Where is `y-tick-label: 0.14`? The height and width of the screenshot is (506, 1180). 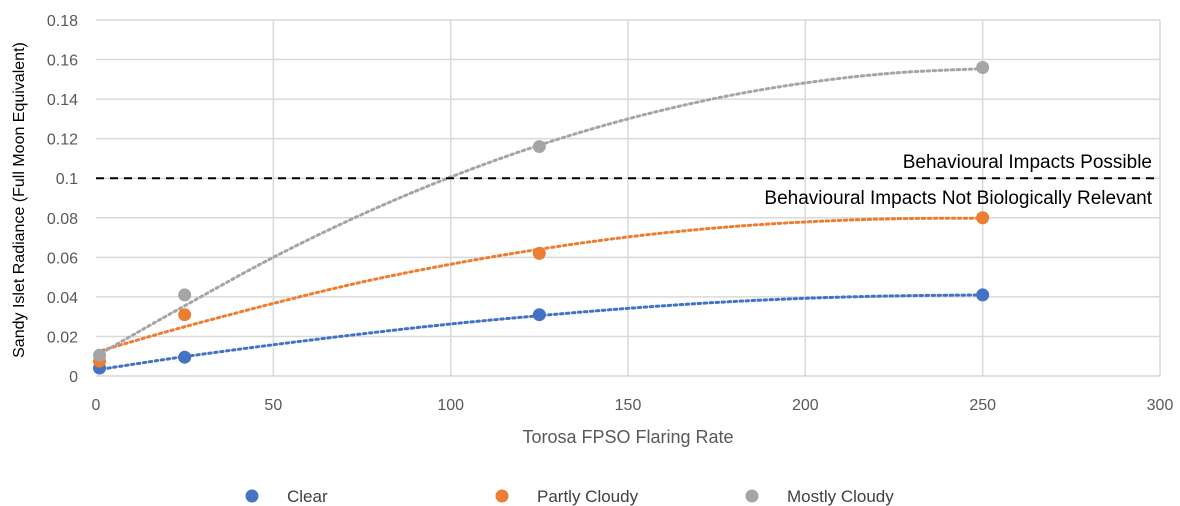 y-tick-label: 0.14 is located at coordinates (62, 100).